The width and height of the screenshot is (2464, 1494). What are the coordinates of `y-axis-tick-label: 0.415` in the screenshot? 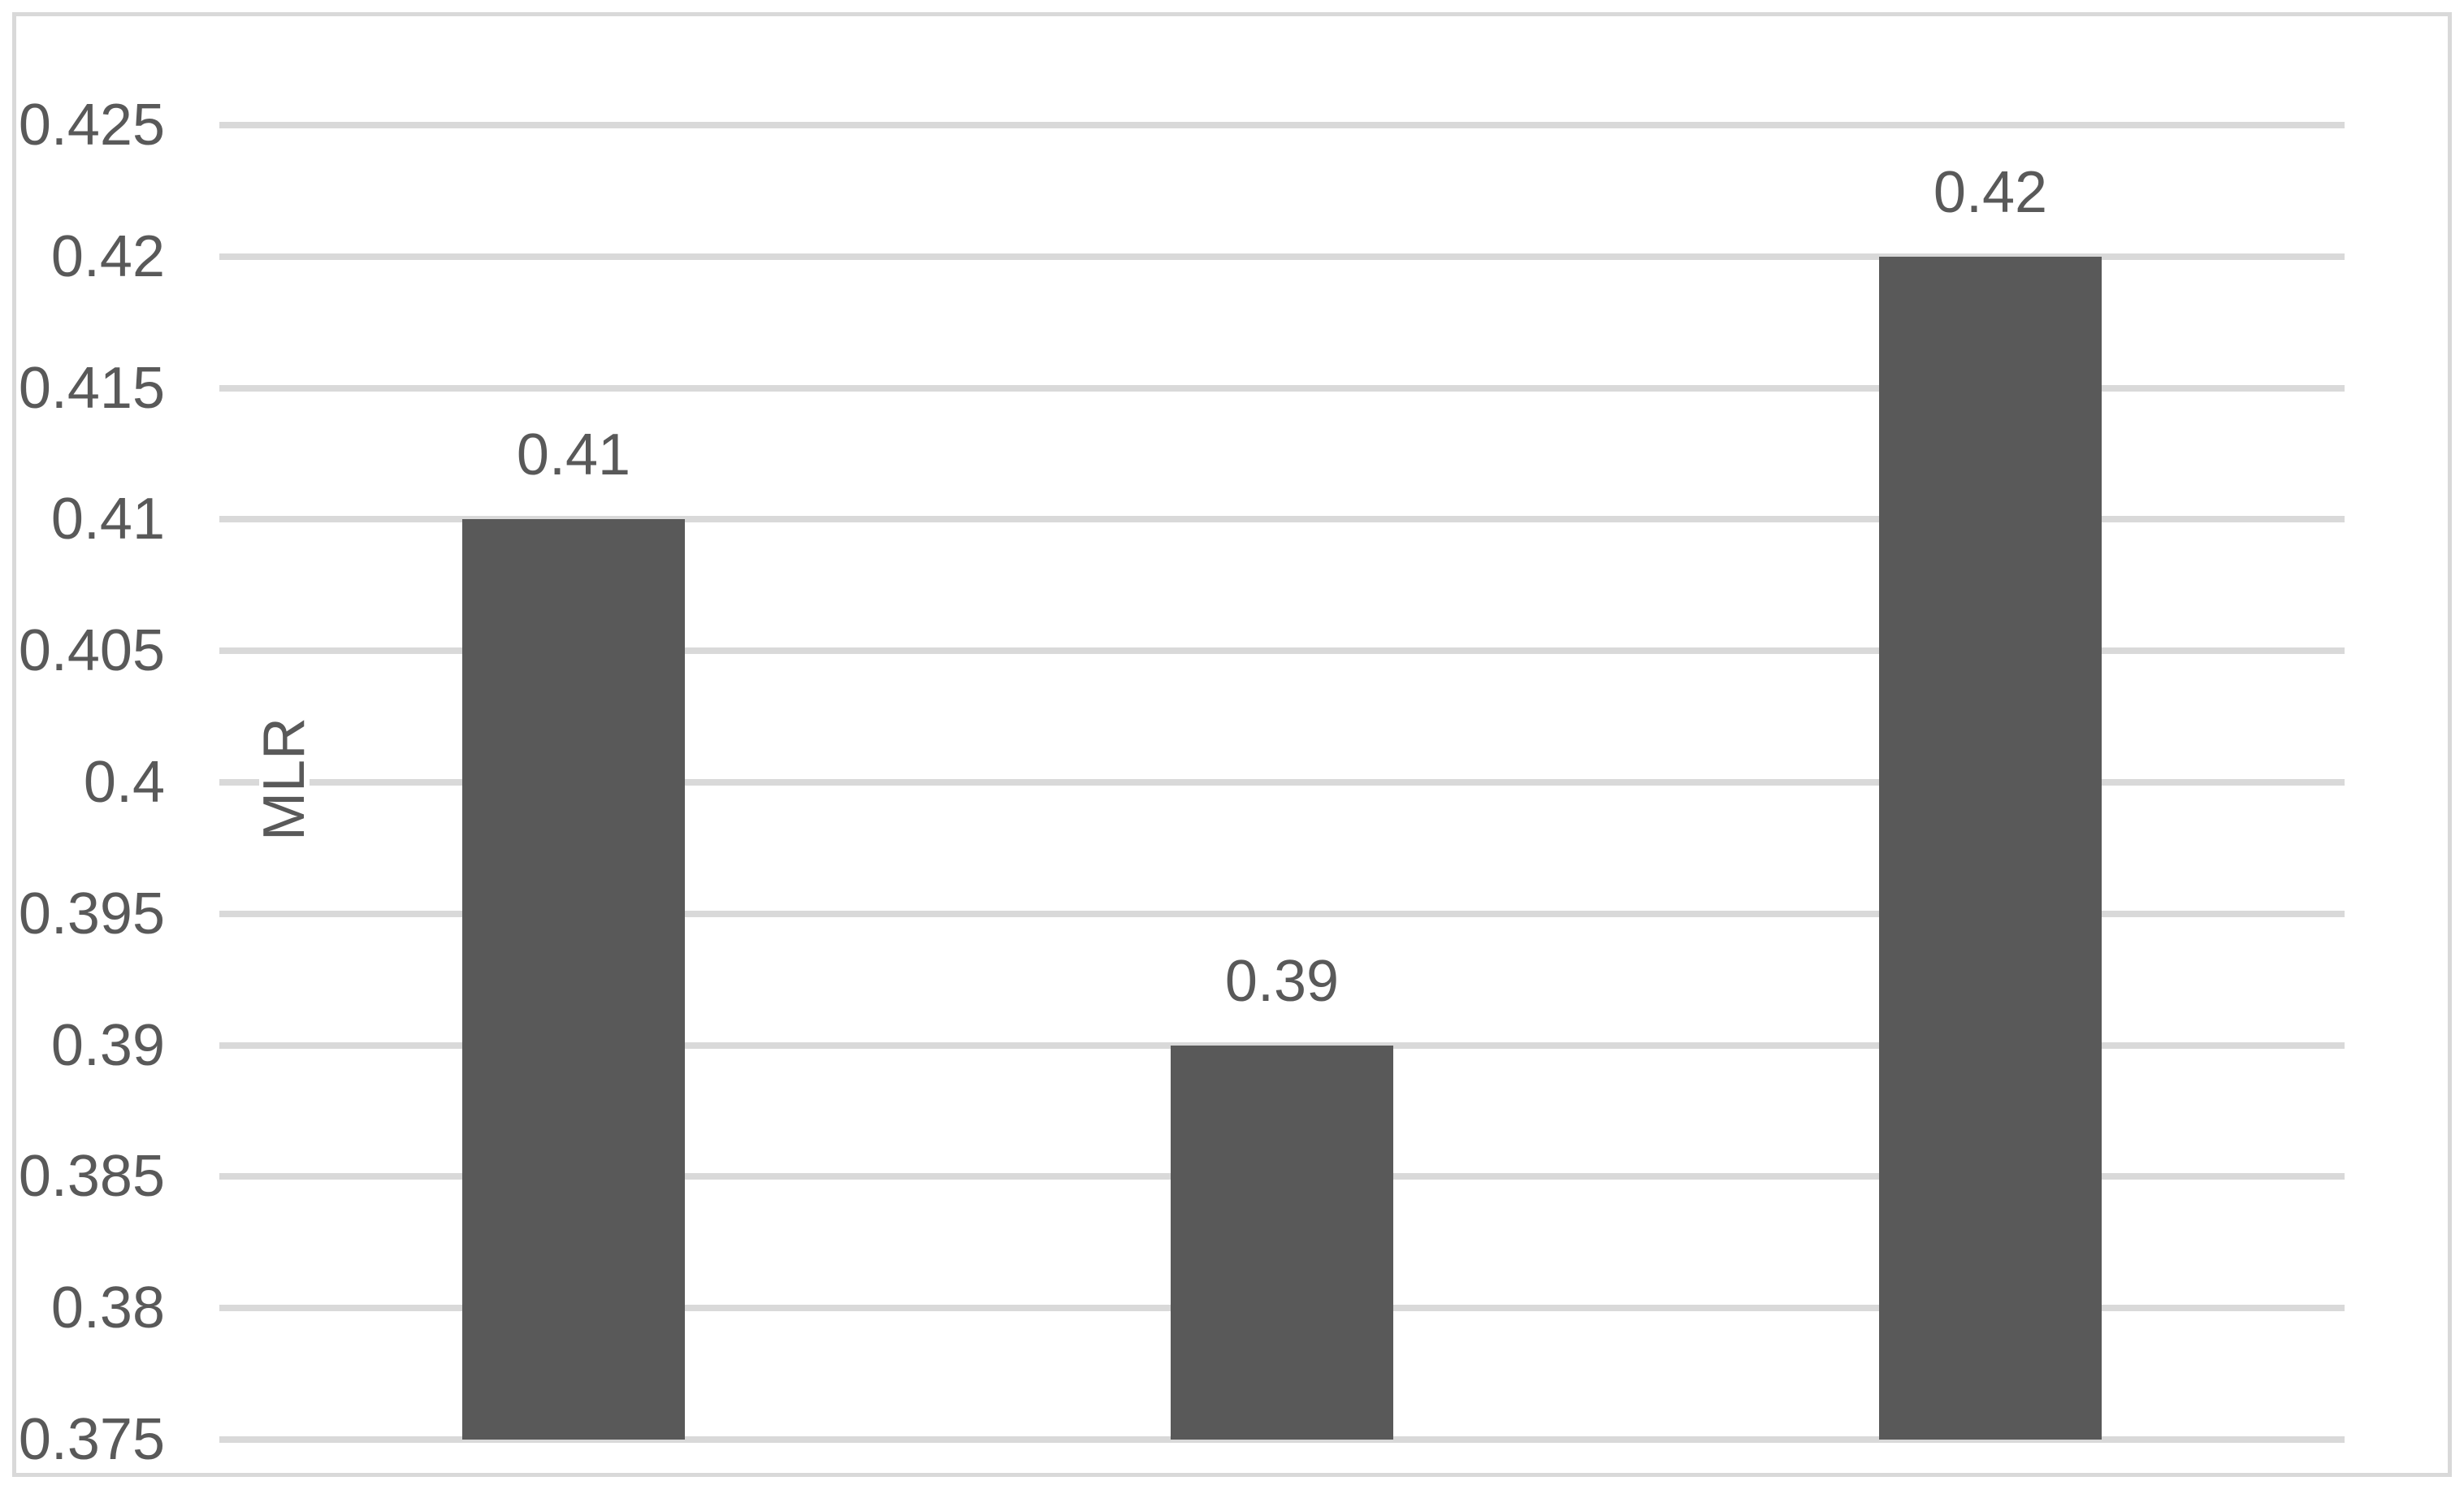 It's located at (91, 388).